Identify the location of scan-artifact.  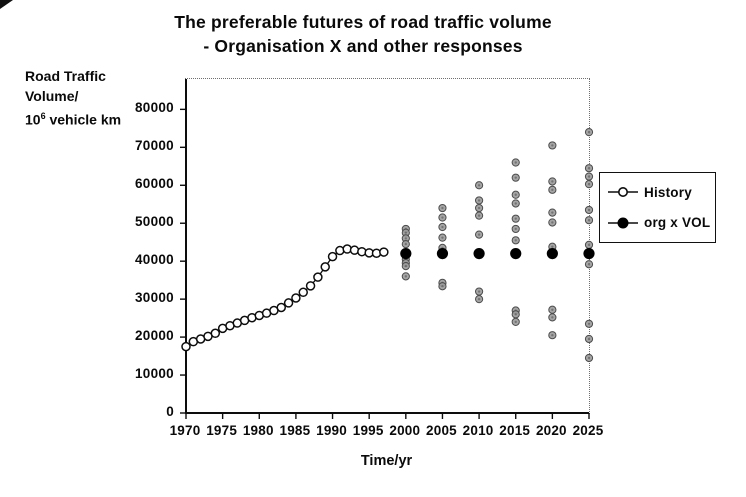
(6, 4).